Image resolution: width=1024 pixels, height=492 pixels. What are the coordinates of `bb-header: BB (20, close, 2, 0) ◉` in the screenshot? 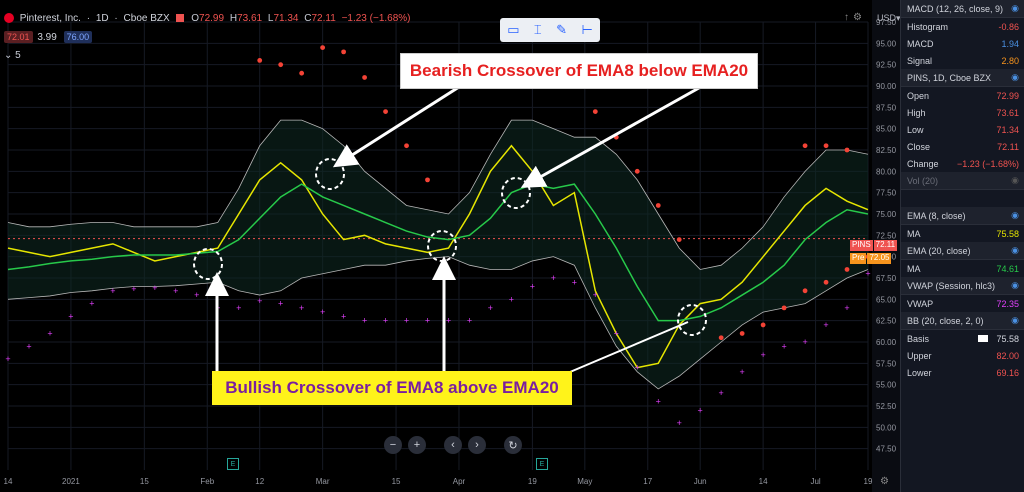 It's located at (962, 321).